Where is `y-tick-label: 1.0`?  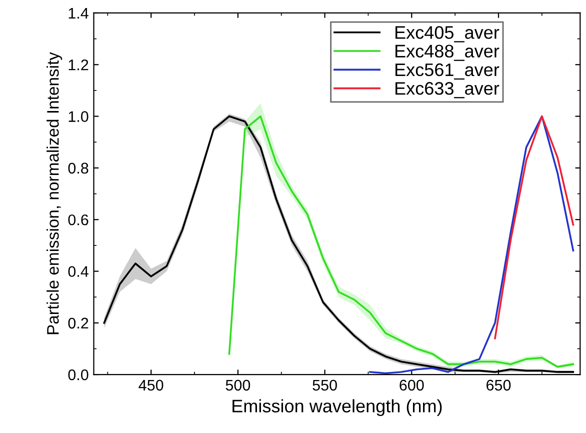
y-tick-label: 1.0 is located at coordinates (78, 116).